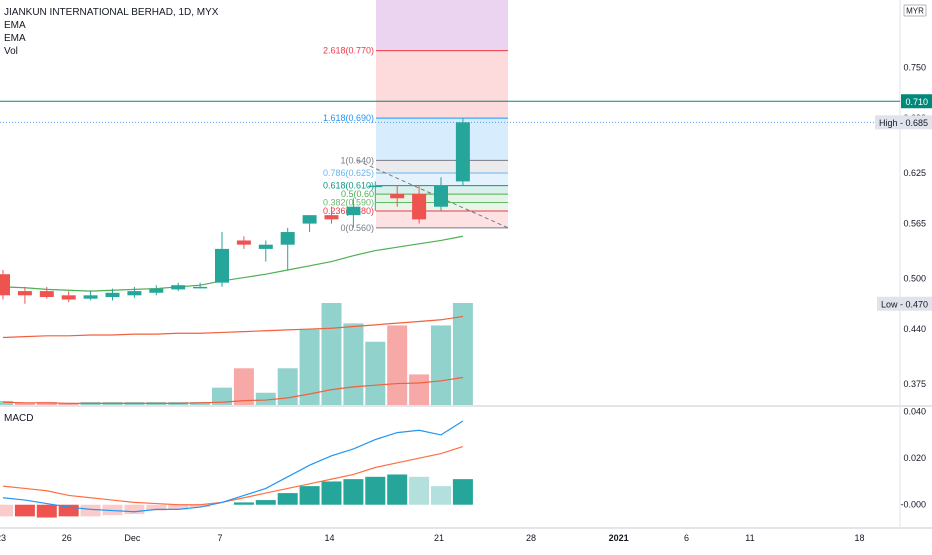 The width and height of the screenshot is (932, 555). Describe the element at coordinates (914, 68) in the screenshot. I see `price-tick-label: 0.750` at that location.